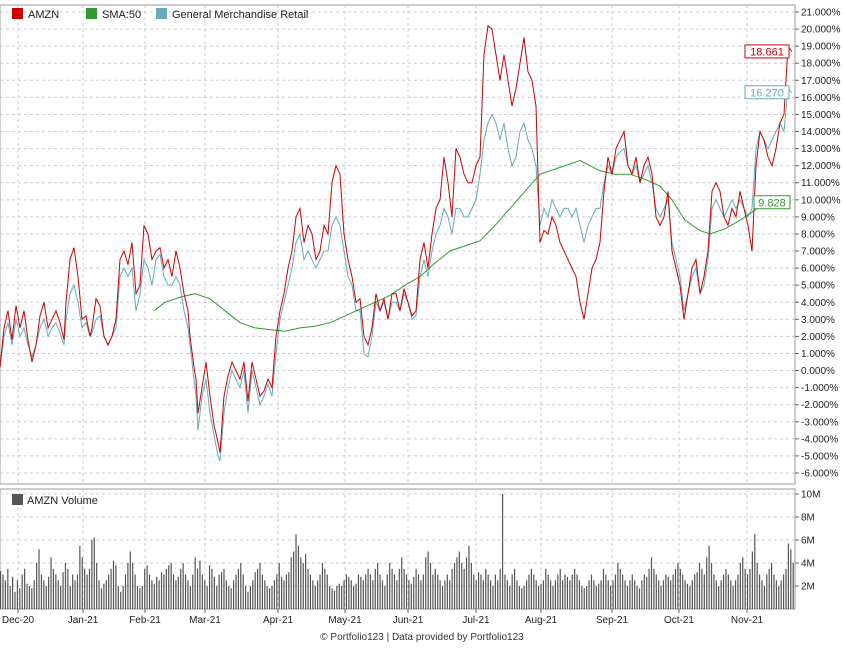 The height and width of the screenshot is (655, 845). Describe the element at coordinates (541, 620) in the screenshot. I see `x-tick-label: Aug-21` at that location.